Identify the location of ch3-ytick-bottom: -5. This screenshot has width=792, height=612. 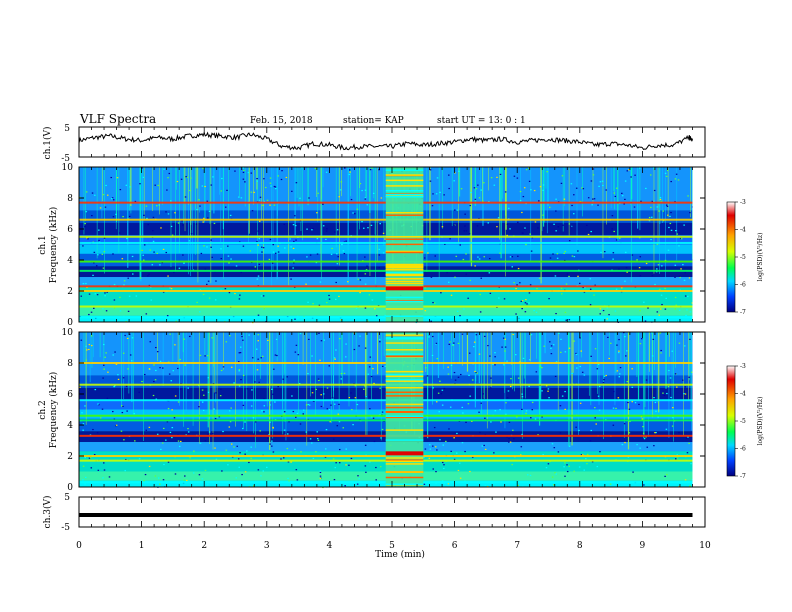
(65, 528).